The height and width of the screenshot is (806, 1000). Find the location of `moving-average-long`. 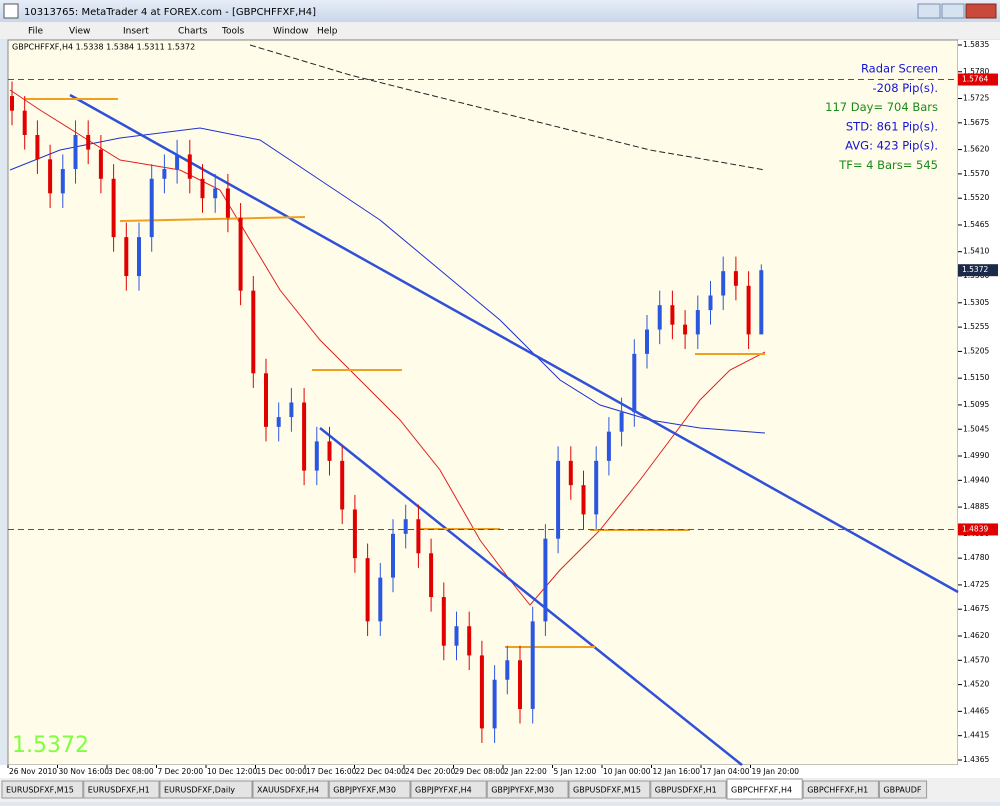

moving-average-long is located at coordinates (507, 107).